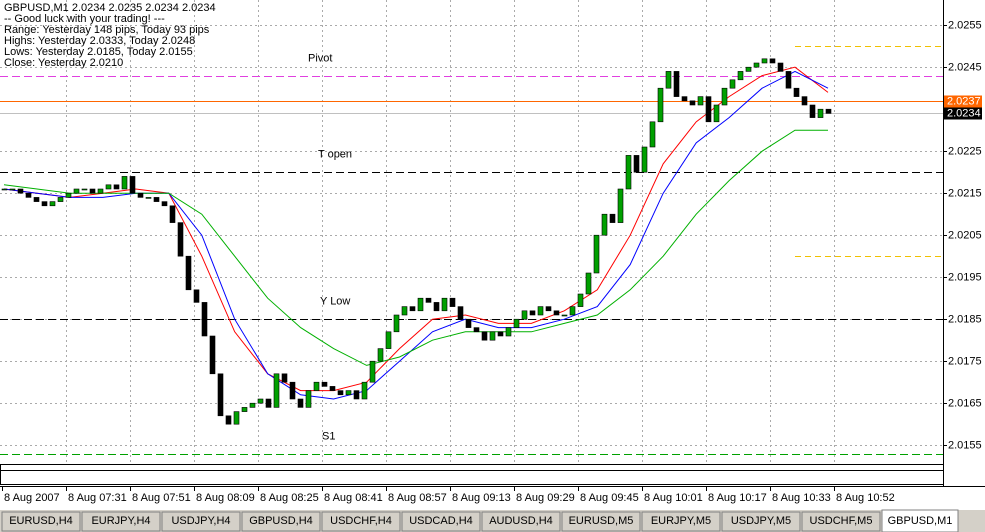  What do you see at coordinates (609, 498) in the screenshot?
I see `time-label: 8 Aug 09:45` at bounding box center [609, 498].